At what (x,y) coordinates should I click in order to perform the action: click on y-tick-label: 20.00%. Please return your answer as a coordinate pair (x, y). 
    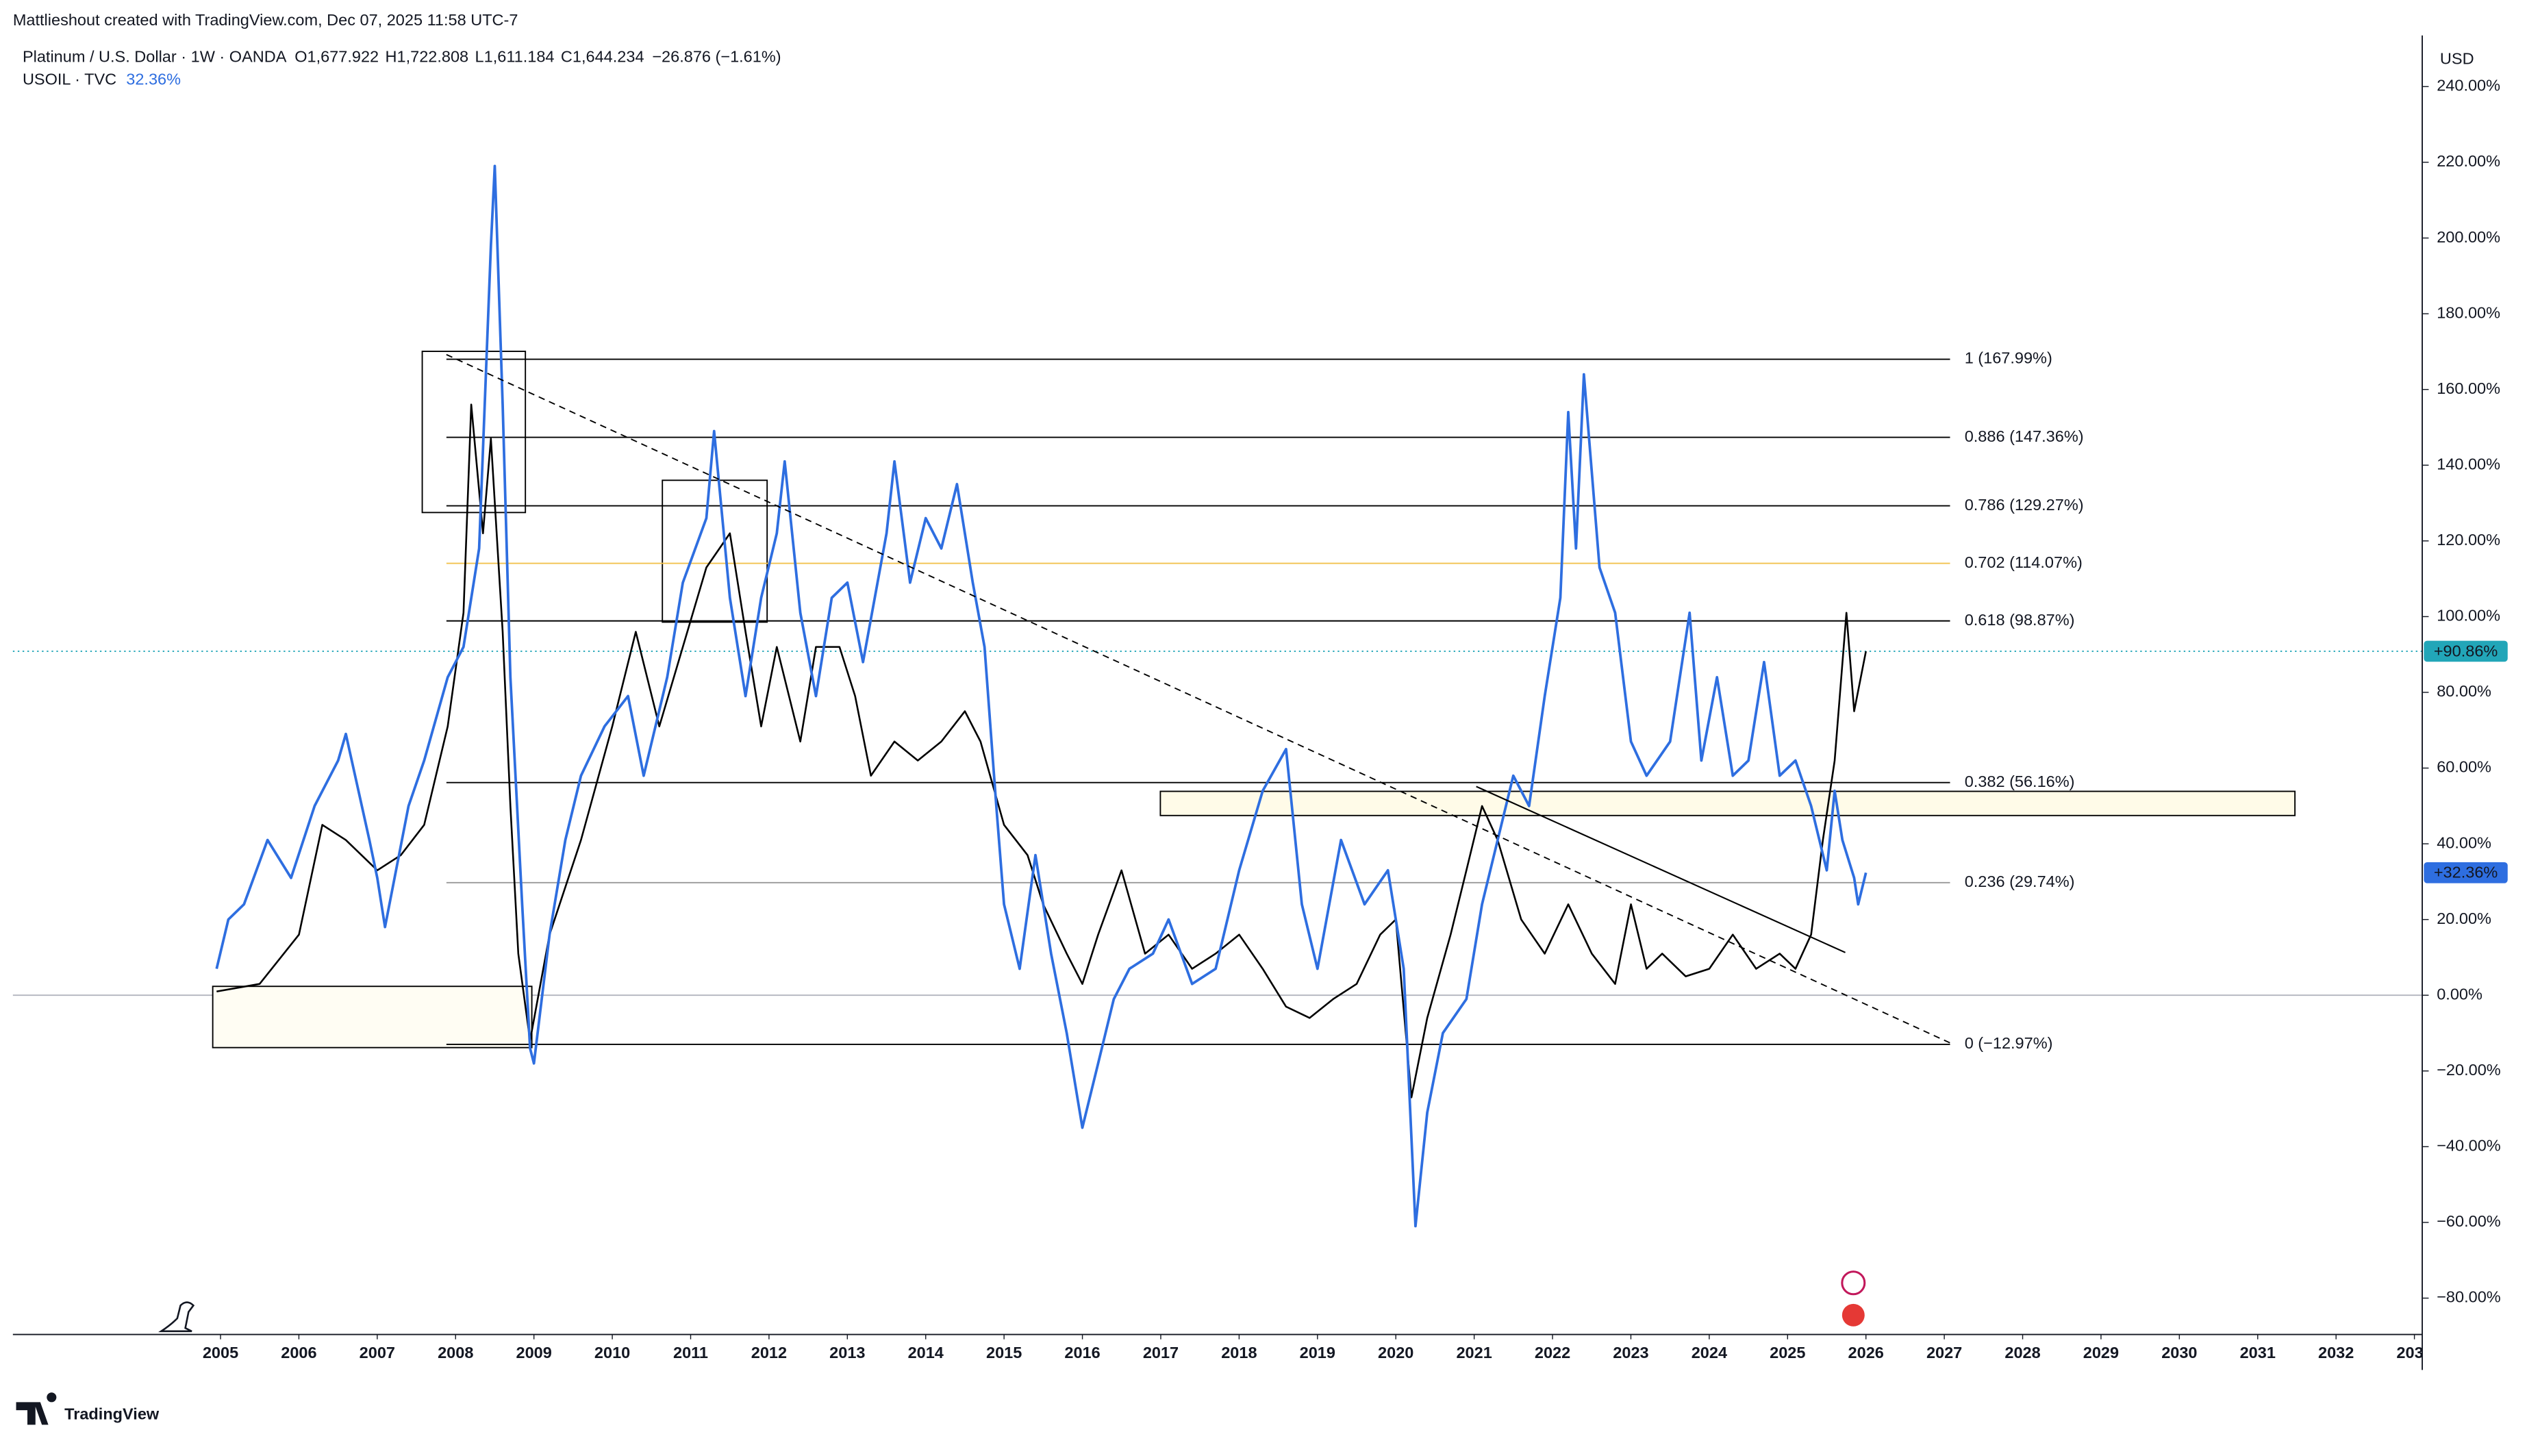
    Looking at the image, I should click on (2464, 918).